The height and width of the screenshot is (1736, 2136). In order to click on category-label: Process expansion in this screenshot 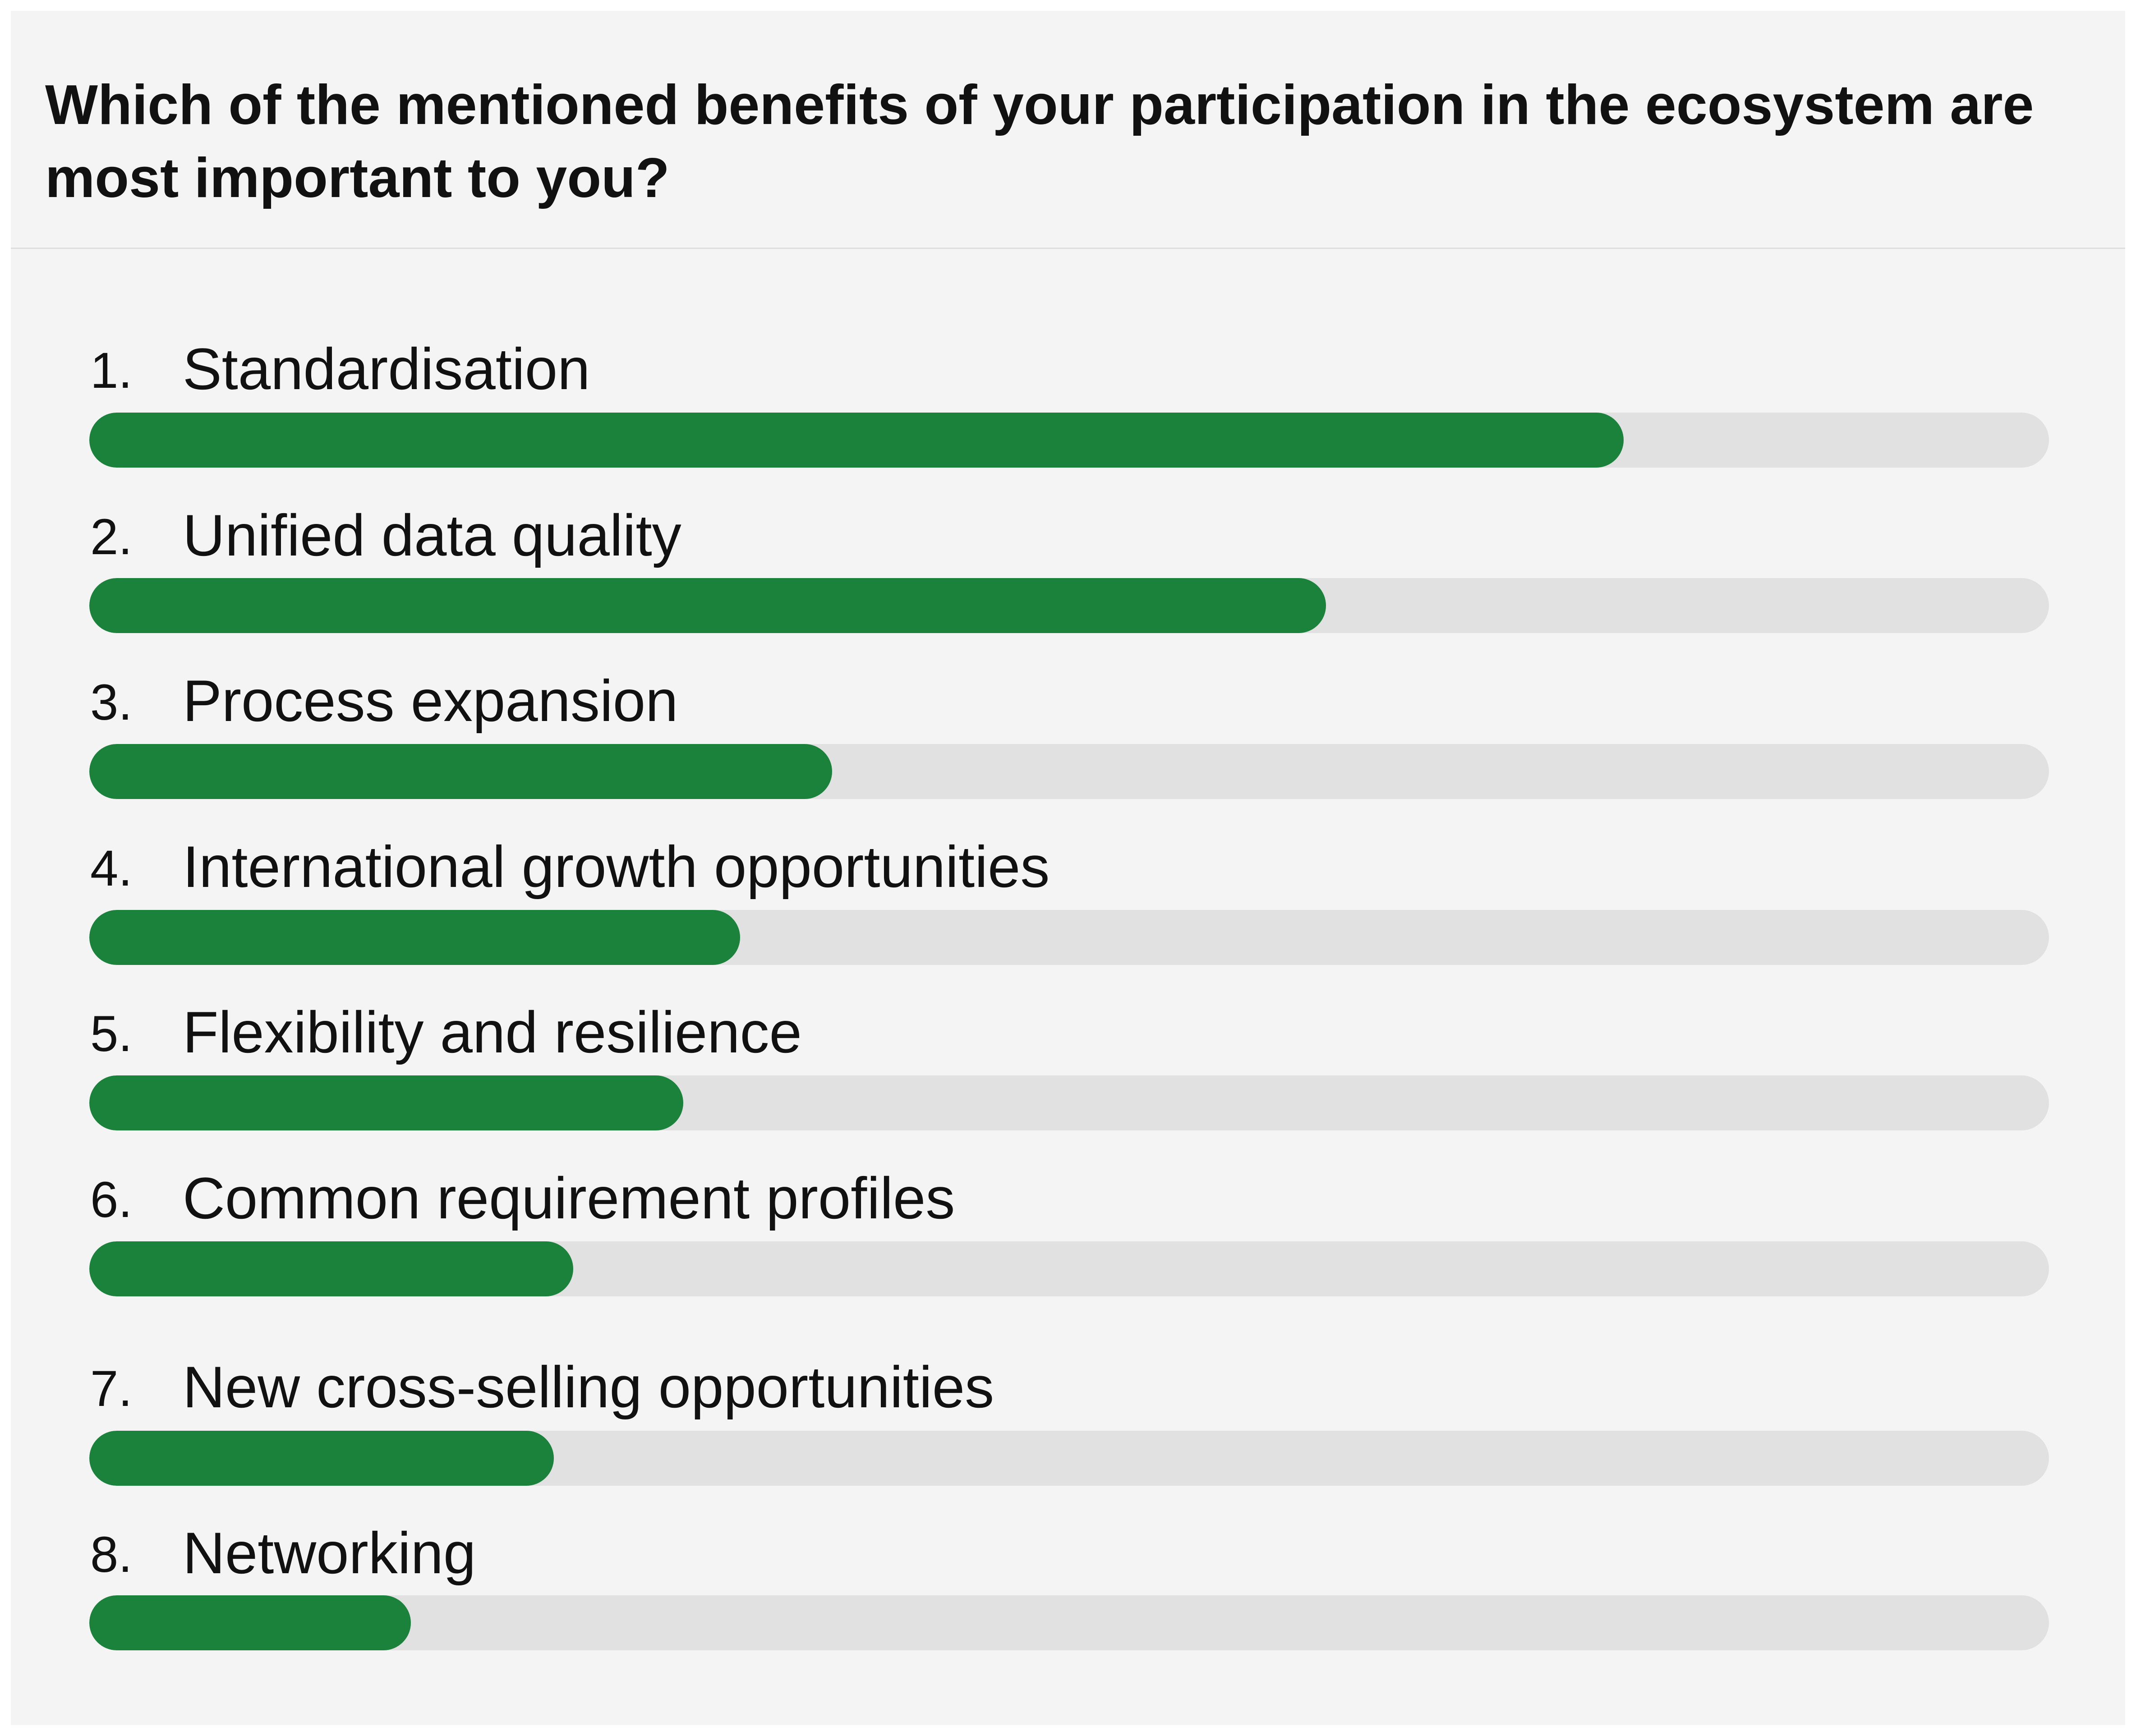, I will do `click(430, 701)`.